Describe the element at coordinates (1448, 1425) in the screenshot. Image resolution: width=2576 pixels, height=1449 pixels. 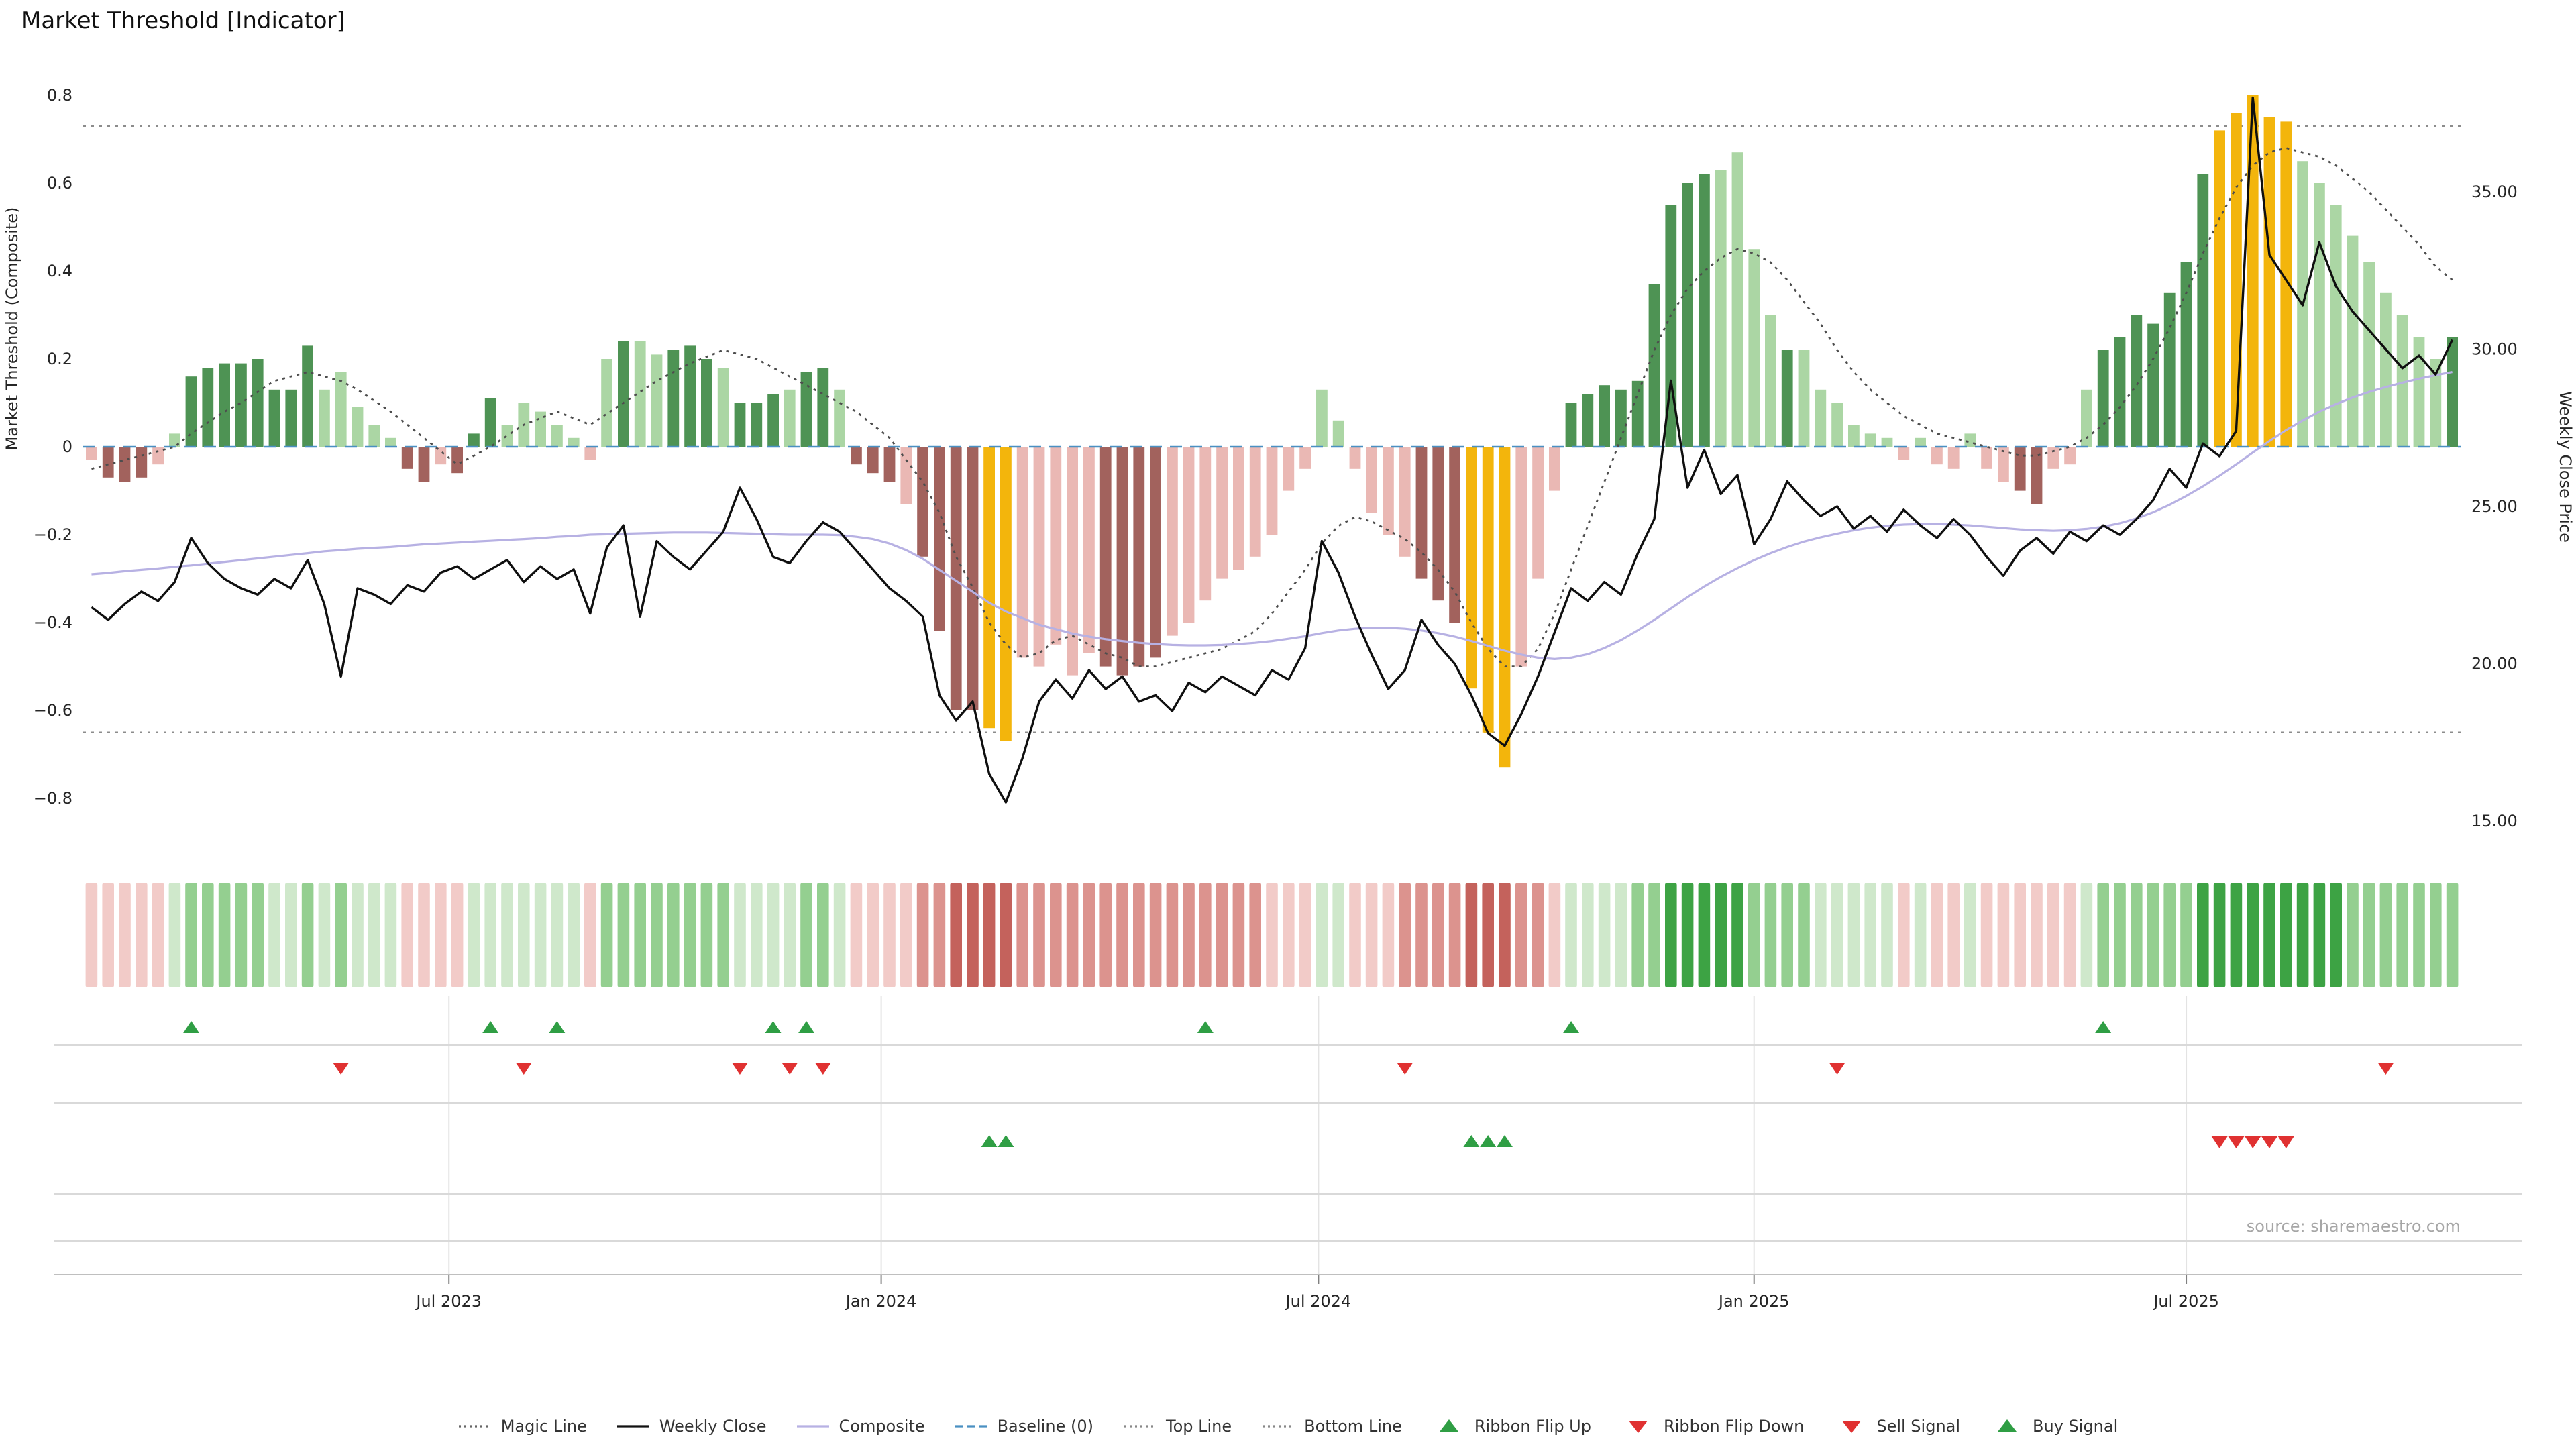
I see `ribbon-flip-up-legend-marker` at that location.